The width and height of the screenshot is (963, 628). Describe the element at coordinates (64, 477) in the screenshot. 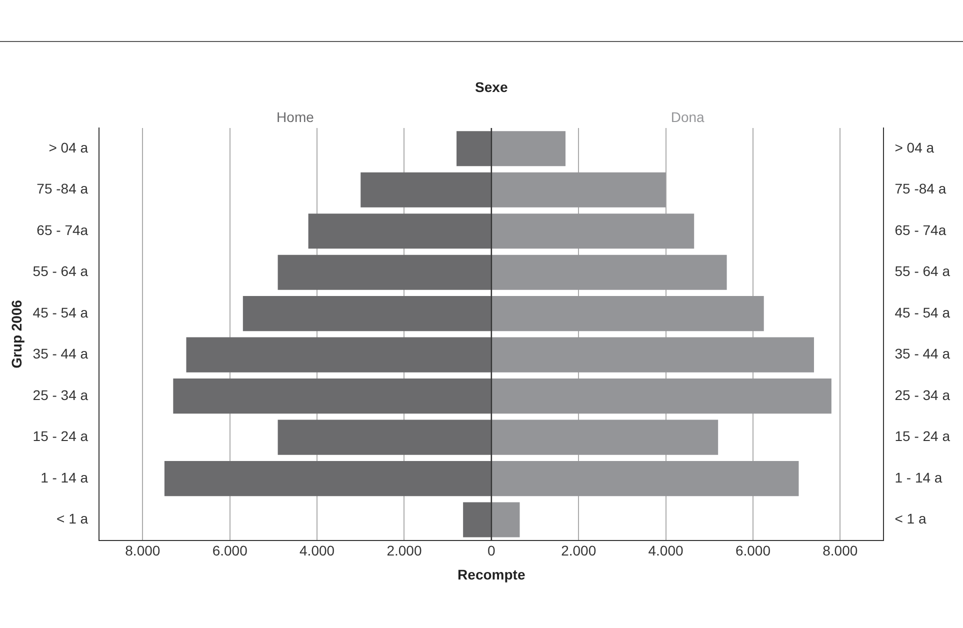

I see `y-tick-label: 1 - 14 a` at that location.